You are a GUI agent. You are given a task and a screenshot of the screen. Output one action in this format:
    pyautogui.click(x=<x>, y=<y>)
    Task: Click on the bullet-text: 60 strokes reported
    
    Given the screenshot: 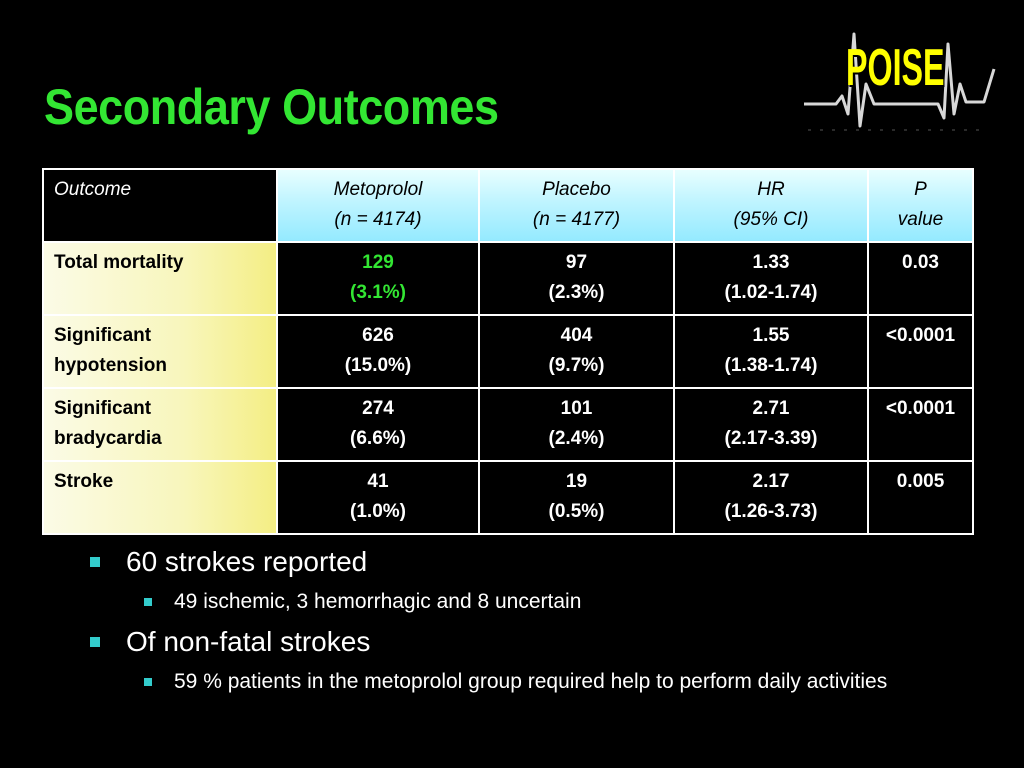 What is the action you would take?
    pyautogui.click(x=247, y=561)
    